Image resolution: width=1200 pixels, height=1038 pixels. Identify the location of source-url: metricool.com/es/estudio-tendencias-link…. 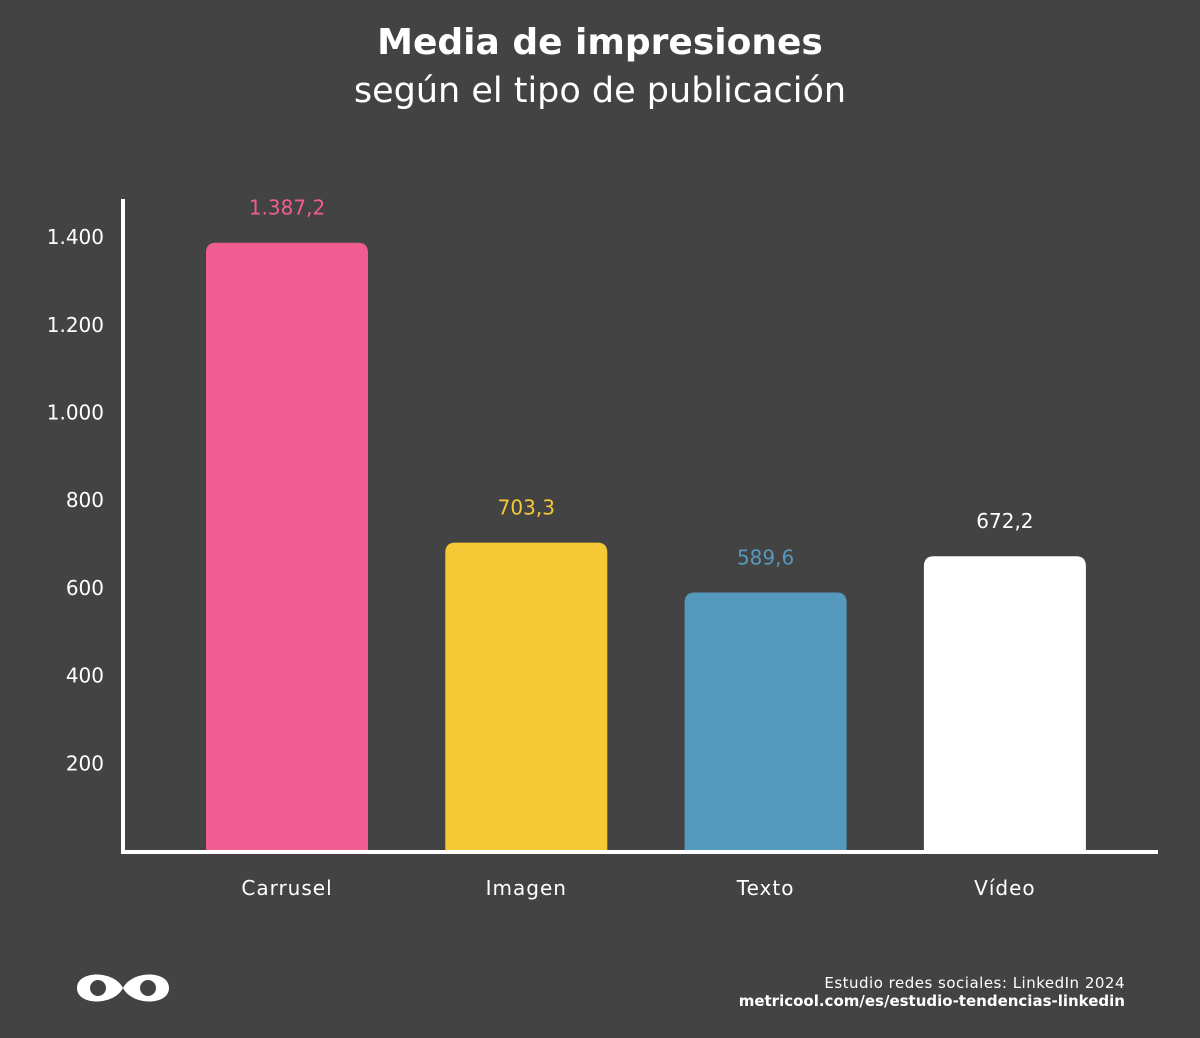
(931, 1001).